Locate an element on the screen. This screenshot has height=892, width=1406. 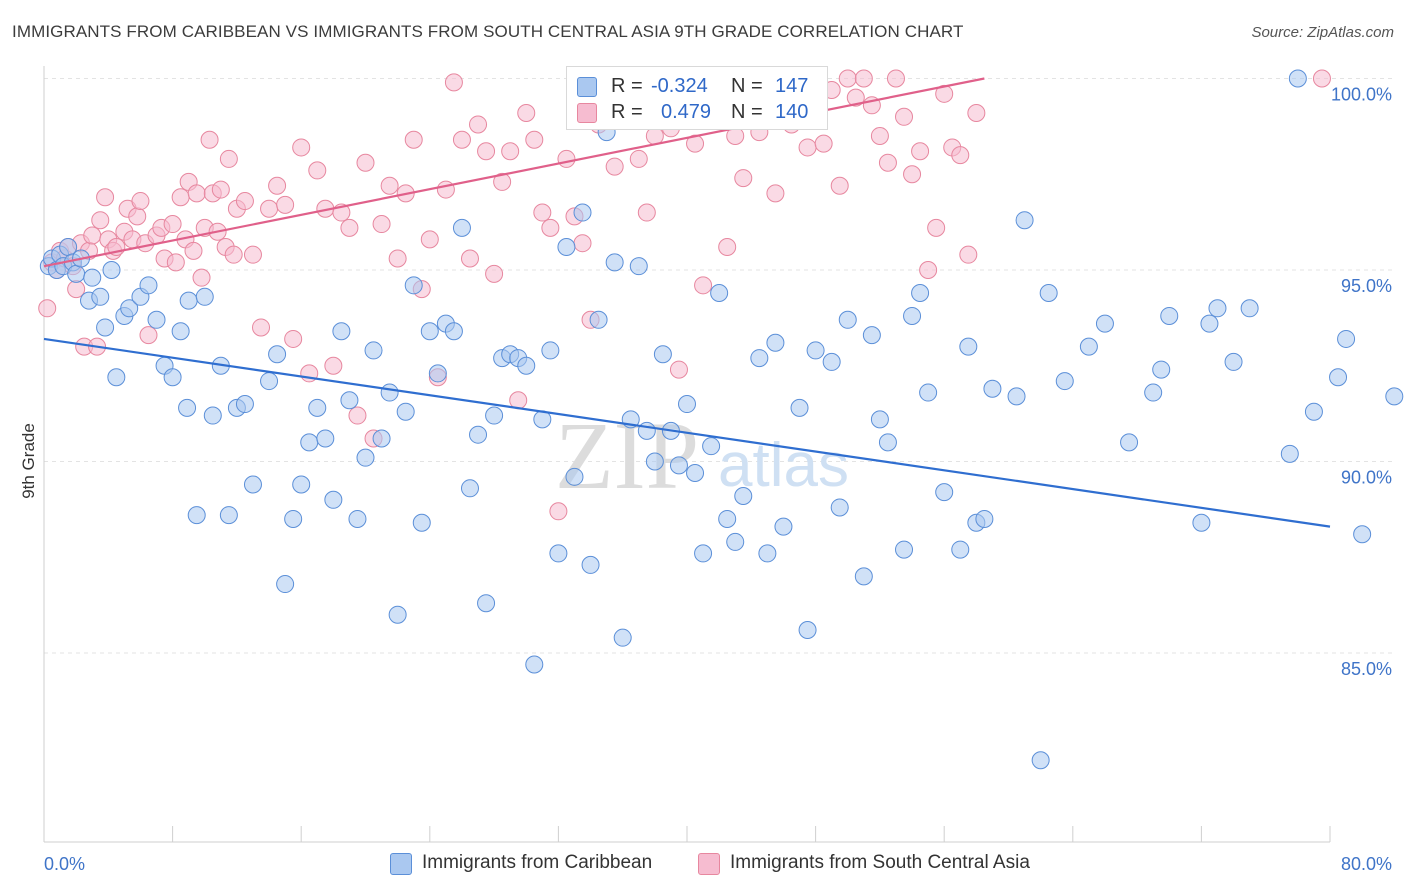
x-tick-label-max: 80.0% is located at coordinates (1366, 864).